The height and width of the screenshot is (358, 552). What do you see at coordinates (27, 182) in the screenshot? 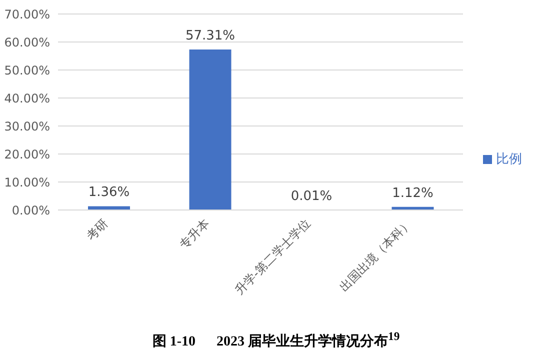
I see `y-tick-label: 10.00%` at bounding box center [27, 182].